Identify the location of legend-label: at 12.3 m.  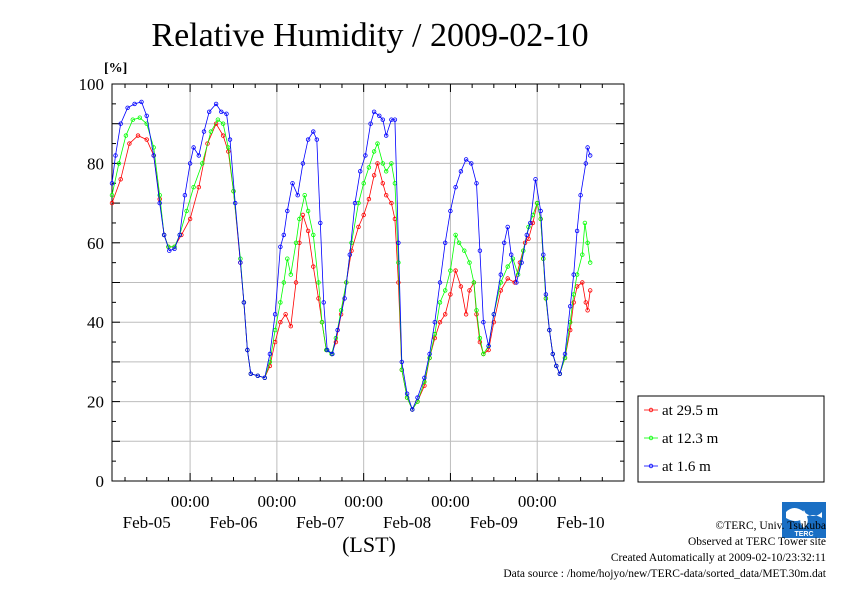
(690, 439).